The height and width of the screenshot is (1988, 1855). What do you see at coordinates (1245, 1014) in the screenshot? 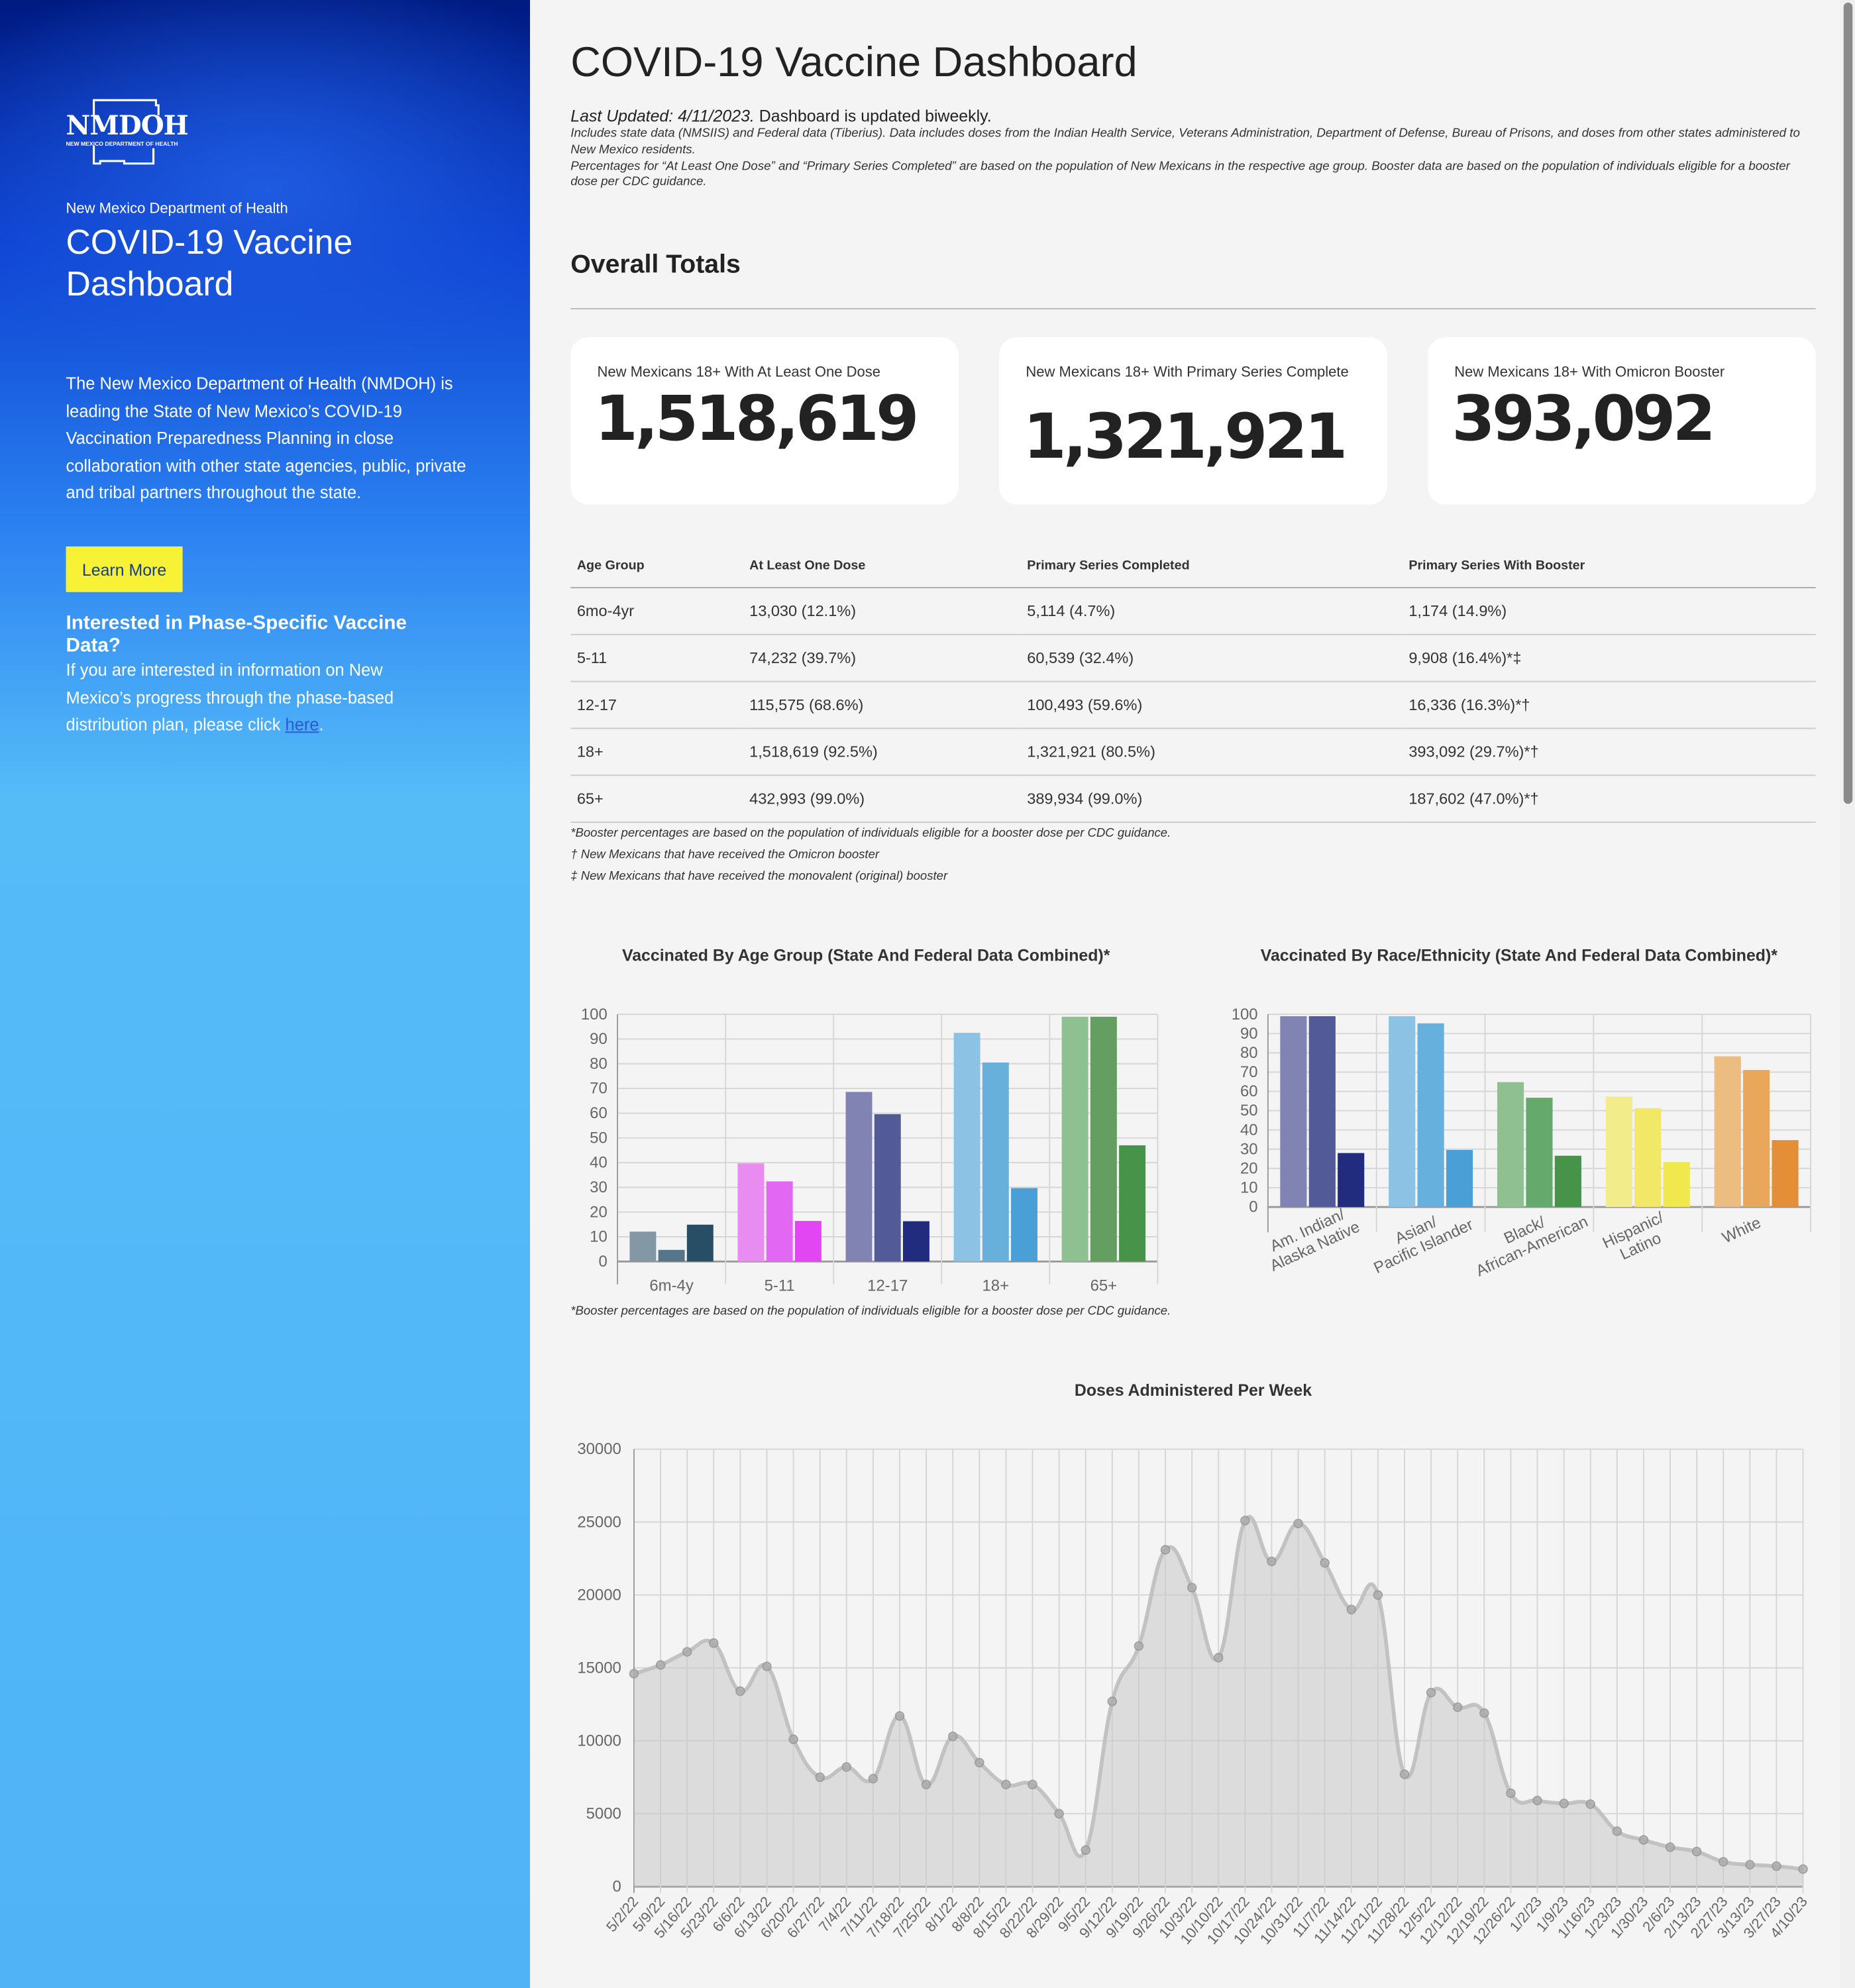
I see `y-tick-label: 100` at bounding box center [1245, 1014].